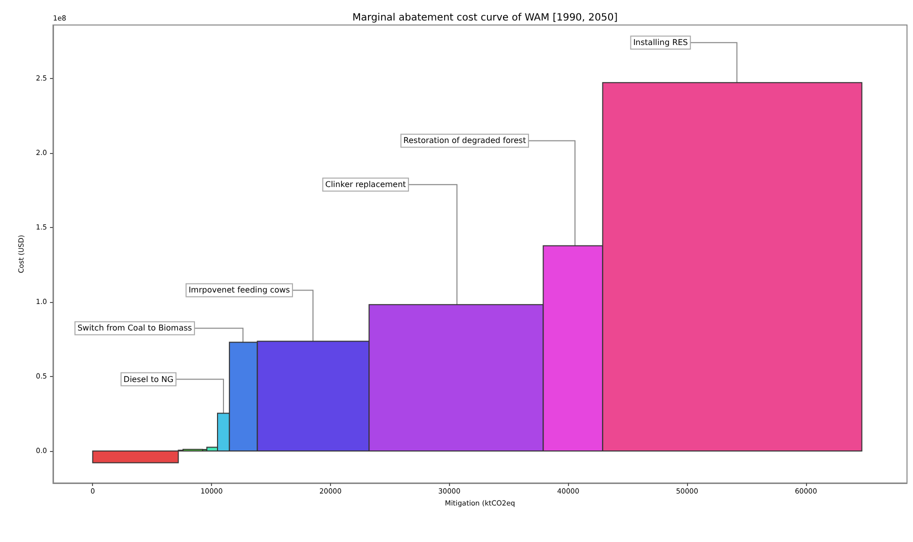  Describe the element at coordinates (464, 141) in the screenshot. I see `annotation: Restoration of degraded forest` at that location.